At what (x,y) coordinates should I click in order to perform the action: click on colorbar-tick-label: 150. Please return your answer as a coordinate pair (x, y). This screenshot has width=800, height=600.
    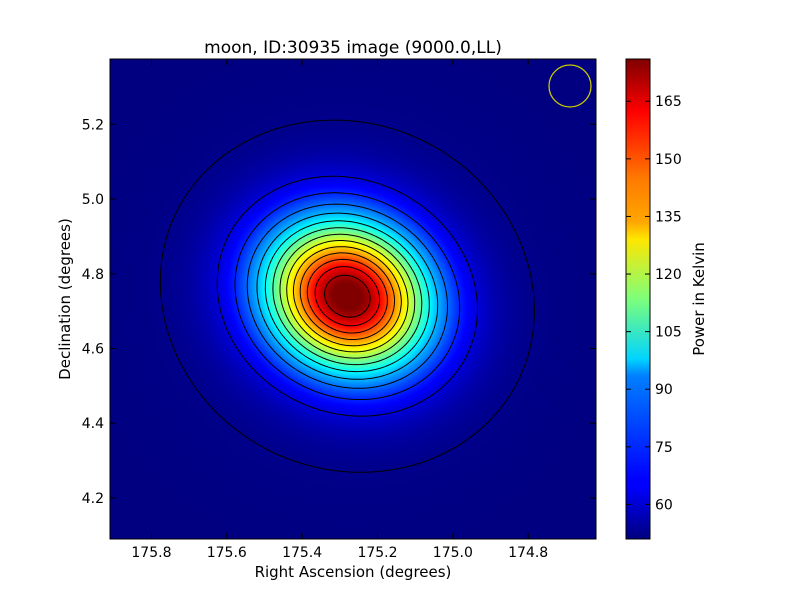
    Looking at the image, I should click on (668, 160).